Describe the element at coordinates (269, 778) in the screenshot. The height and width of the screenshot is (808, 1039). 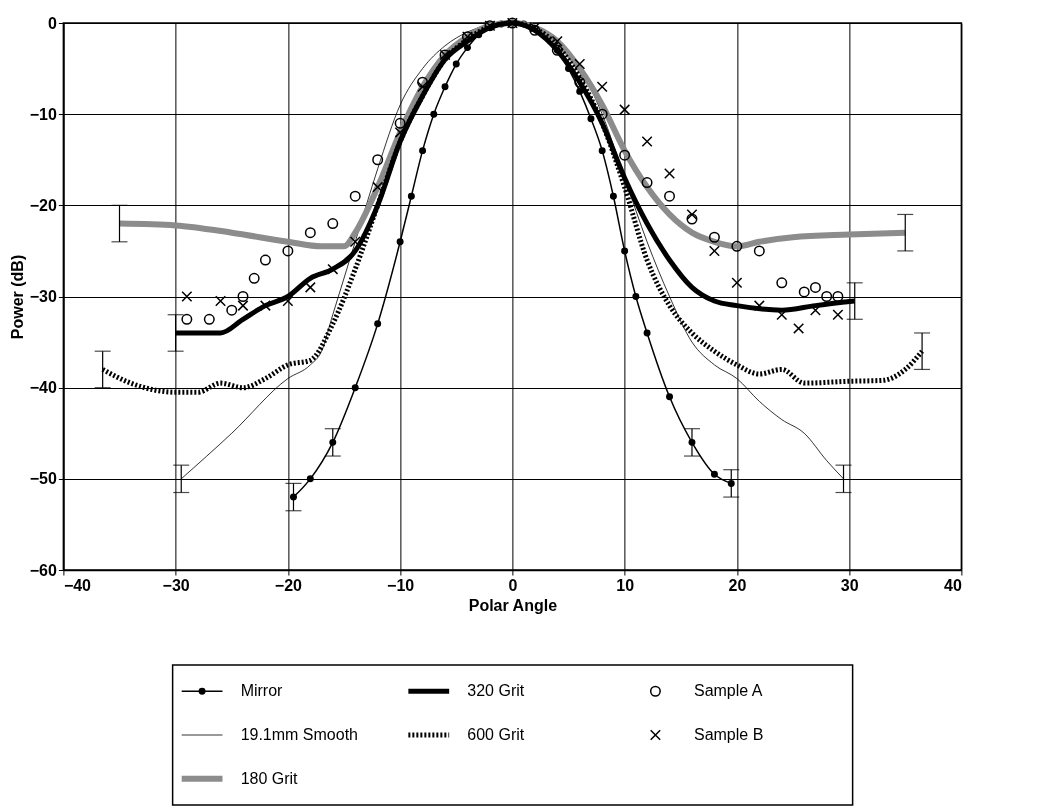
I see `legend-label: 180 Grit` at that location.